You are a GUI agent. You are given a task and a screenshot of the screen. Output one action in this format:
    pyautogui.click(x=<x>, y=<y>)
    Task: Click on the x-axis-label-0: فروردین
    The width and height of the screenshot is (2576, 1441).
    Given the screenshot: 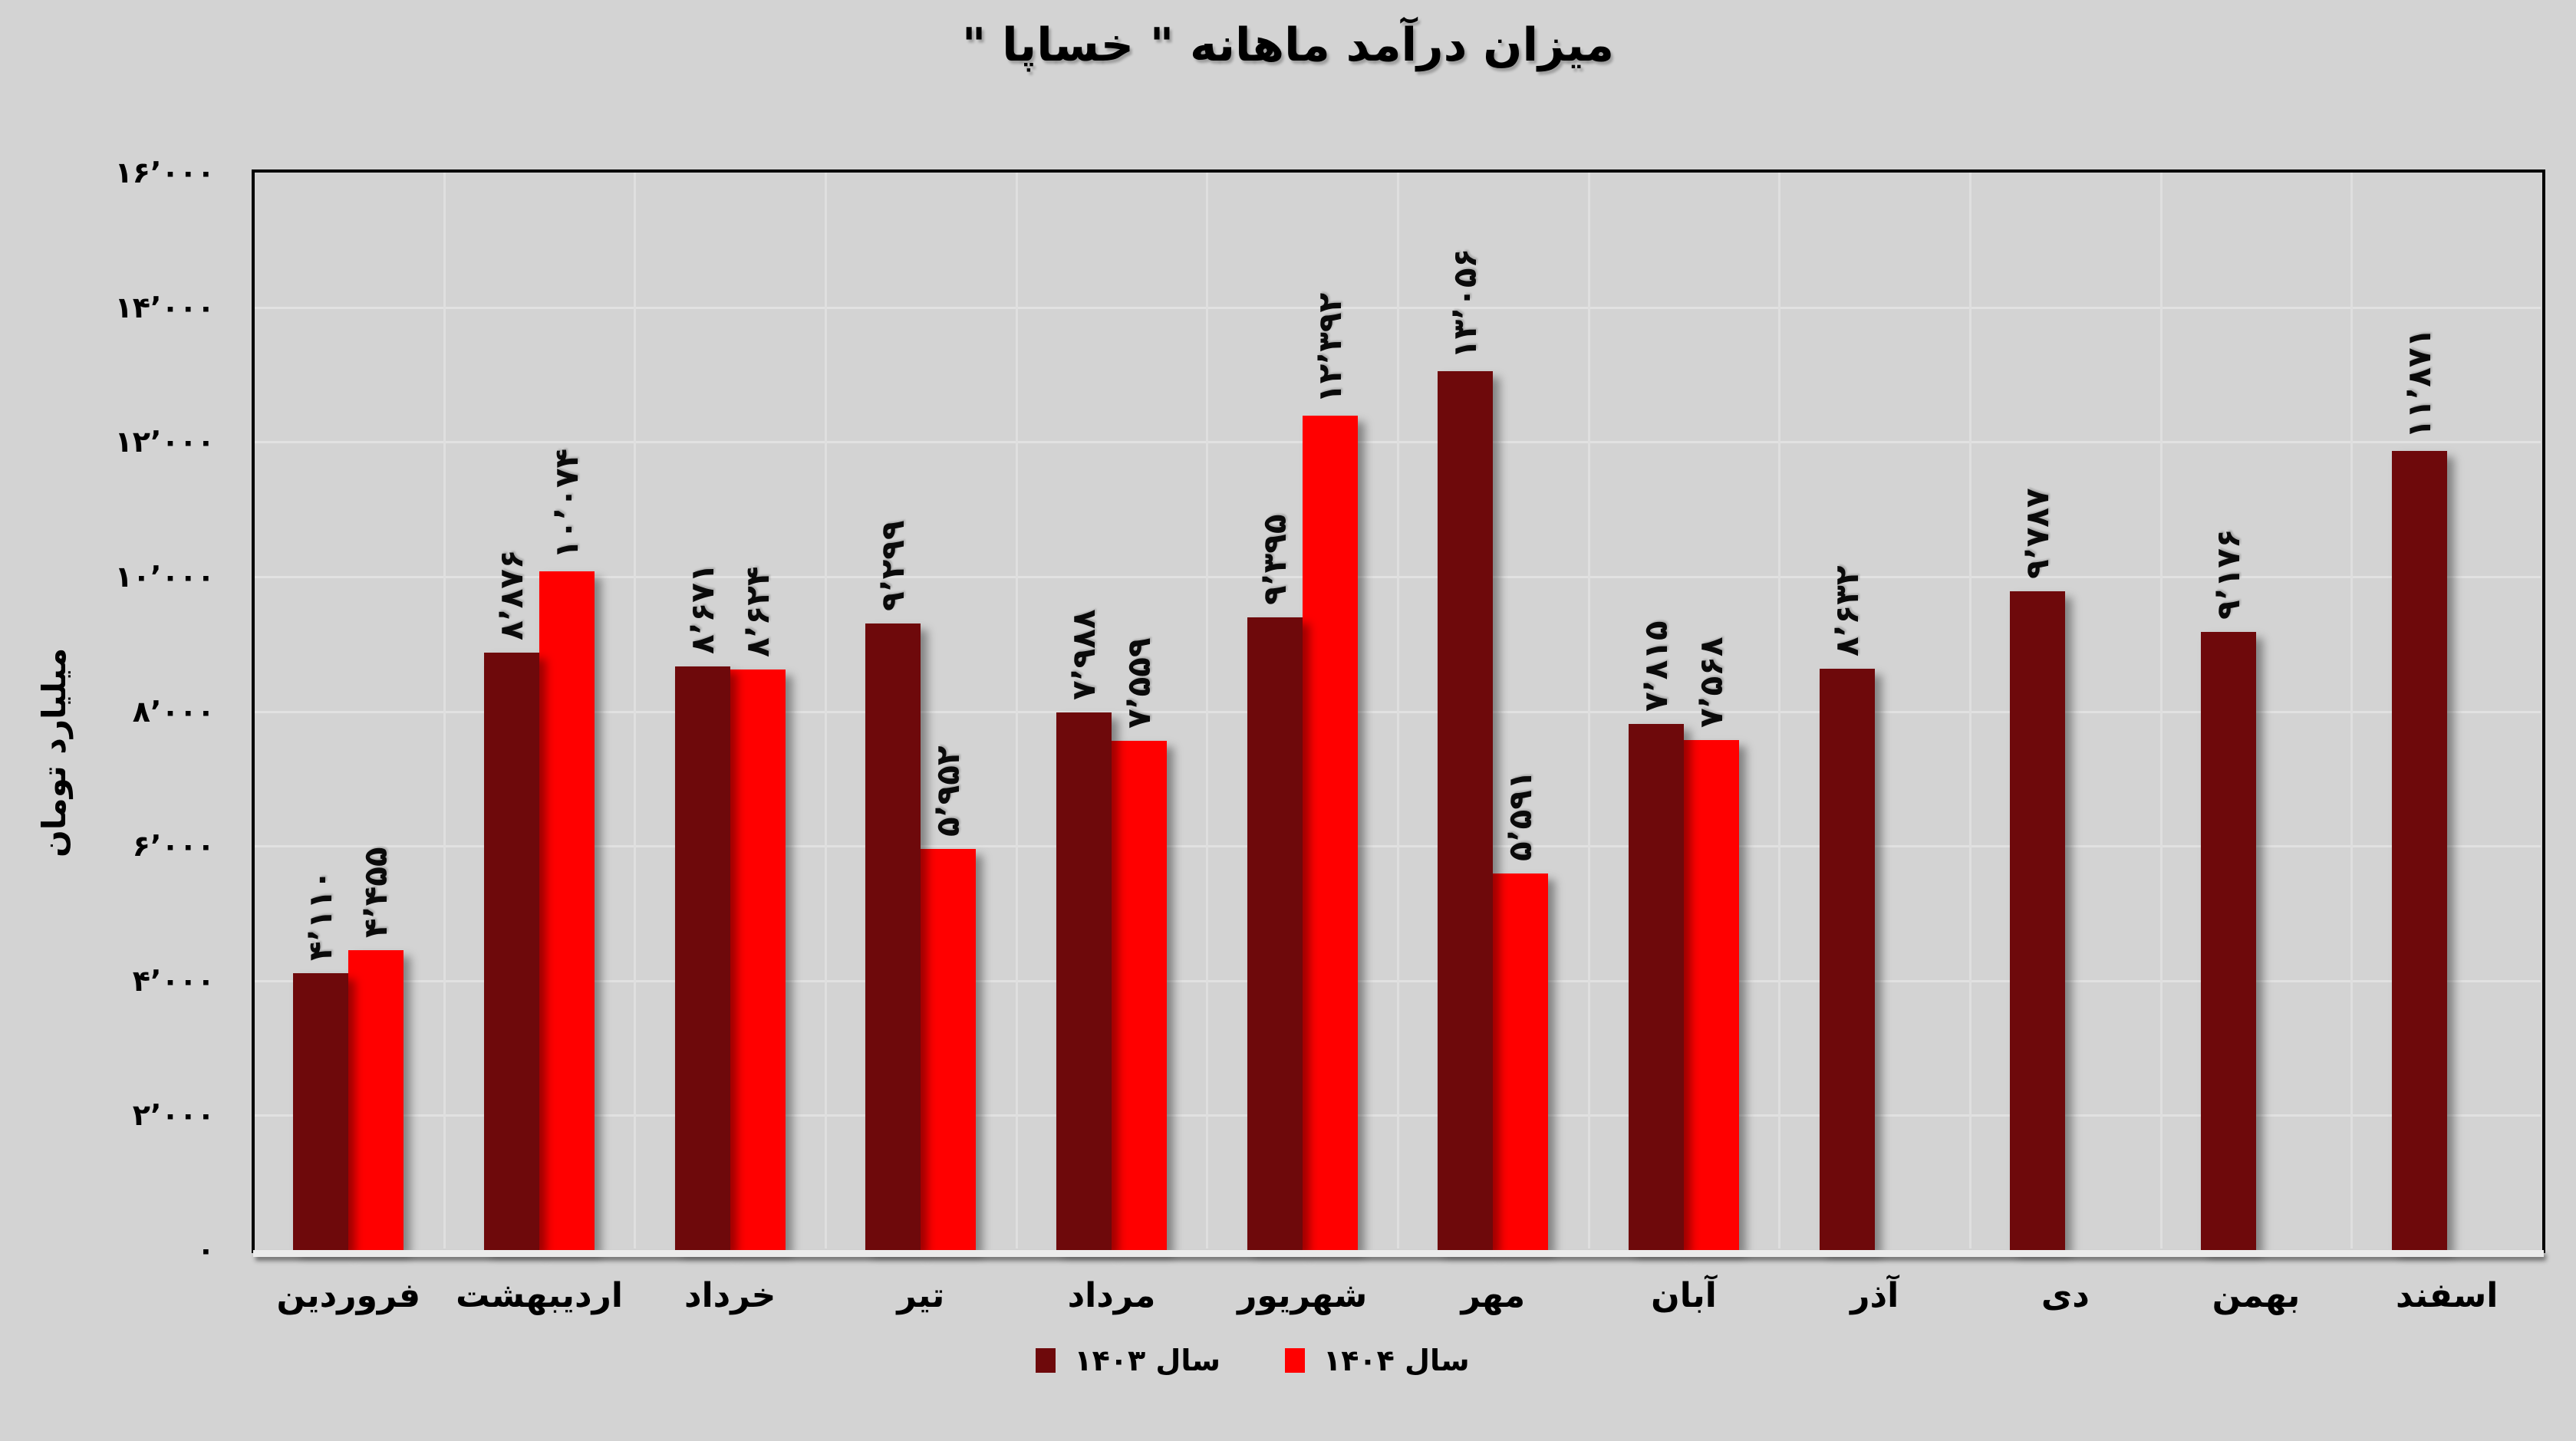 What is the action you would take?
    pyautogui.click(x=348, y=1295)
    